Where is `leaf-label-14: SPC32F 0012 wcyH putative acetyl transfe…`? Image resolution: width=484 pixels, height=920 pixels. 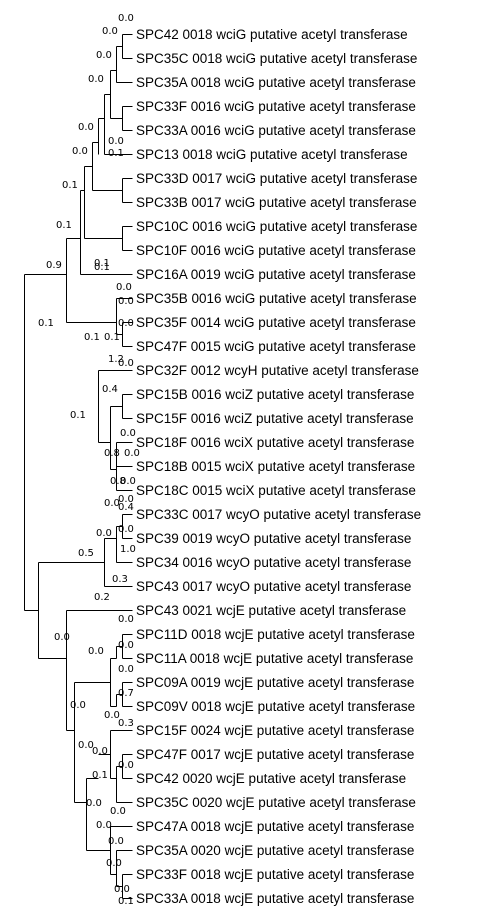
leaf-label-14: SPC32F 0012 wcyH putative acetyl transfe… is located at coordinates (277, 370).